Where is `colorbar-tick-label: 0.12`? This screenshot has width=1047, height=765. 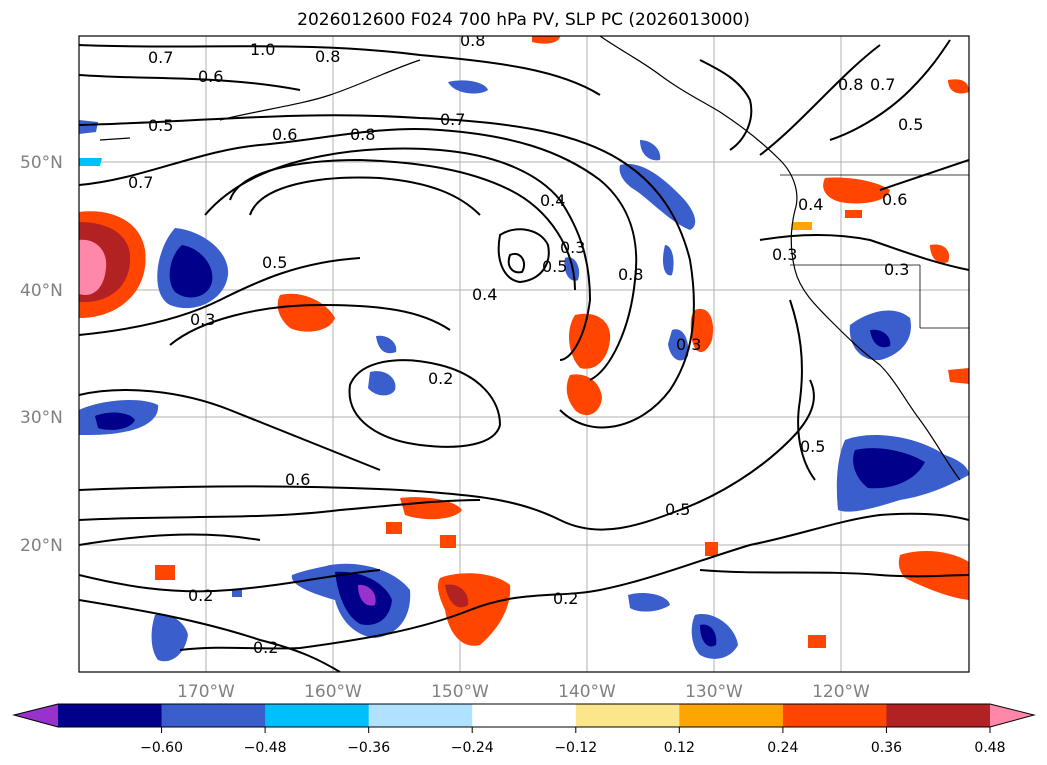
colorbar-tick-label: 0.12 is located at coordinates (679, 748).